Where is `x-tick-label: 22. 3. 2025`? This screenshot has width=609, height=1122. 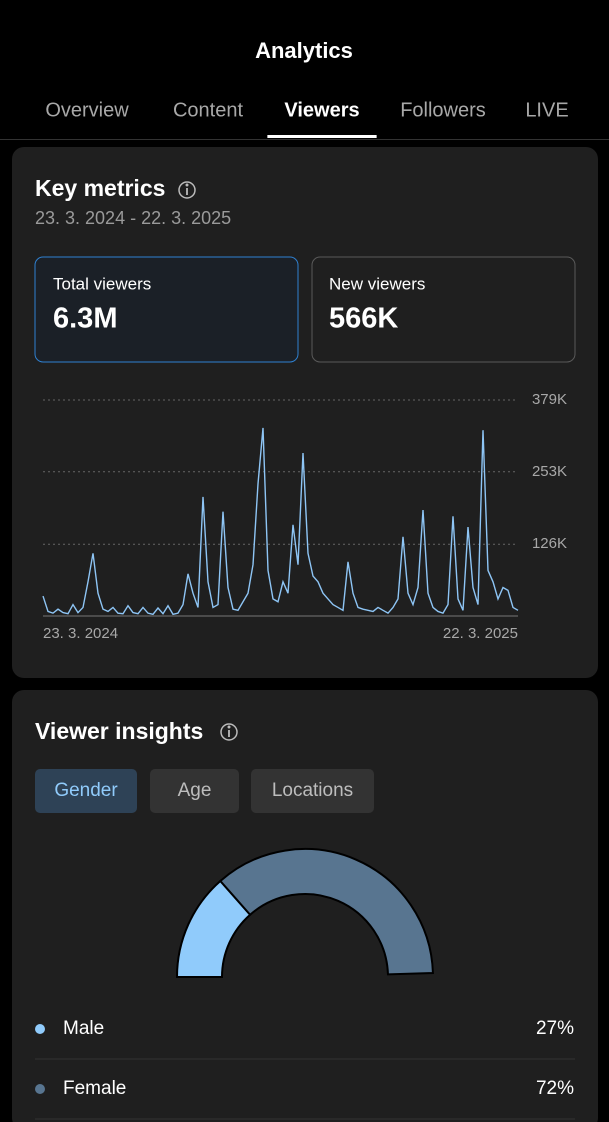
x-tick-label: 22. 3. 2025 is located at coordinates (480, 633).